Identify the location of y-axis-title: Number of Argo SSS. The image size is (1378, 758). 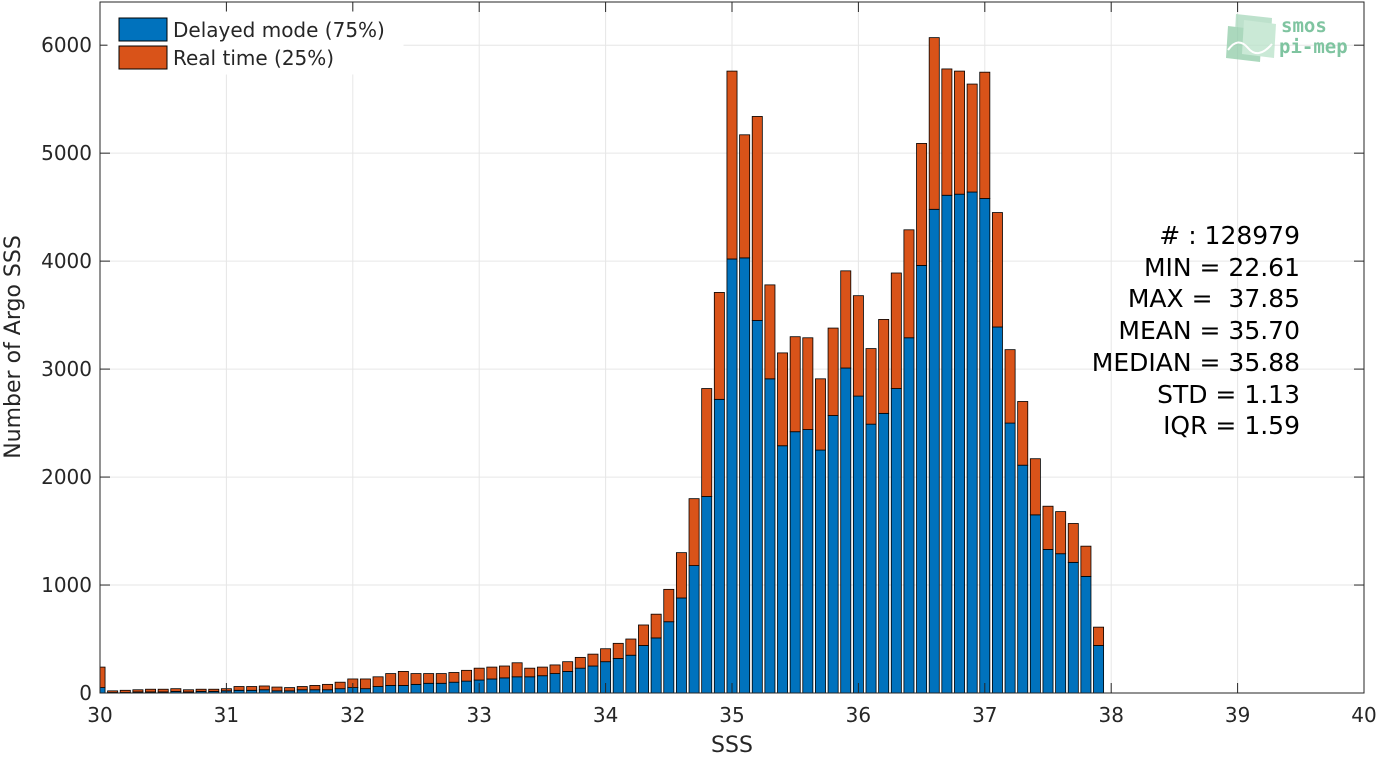
(13, 347).